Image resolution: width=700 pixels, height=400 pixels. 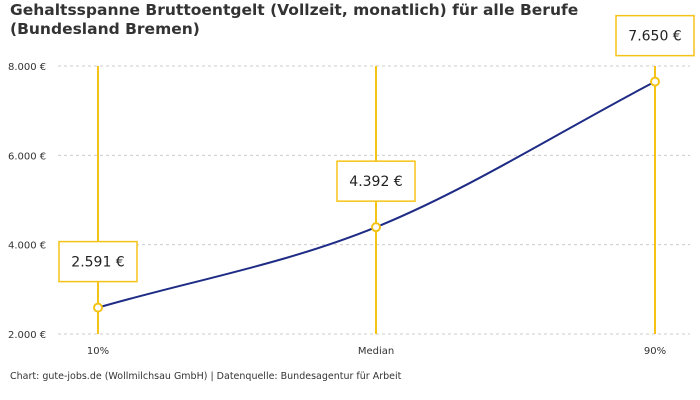 I want to click on data-label-text: 4.392 €, so click(x=375, y=182).